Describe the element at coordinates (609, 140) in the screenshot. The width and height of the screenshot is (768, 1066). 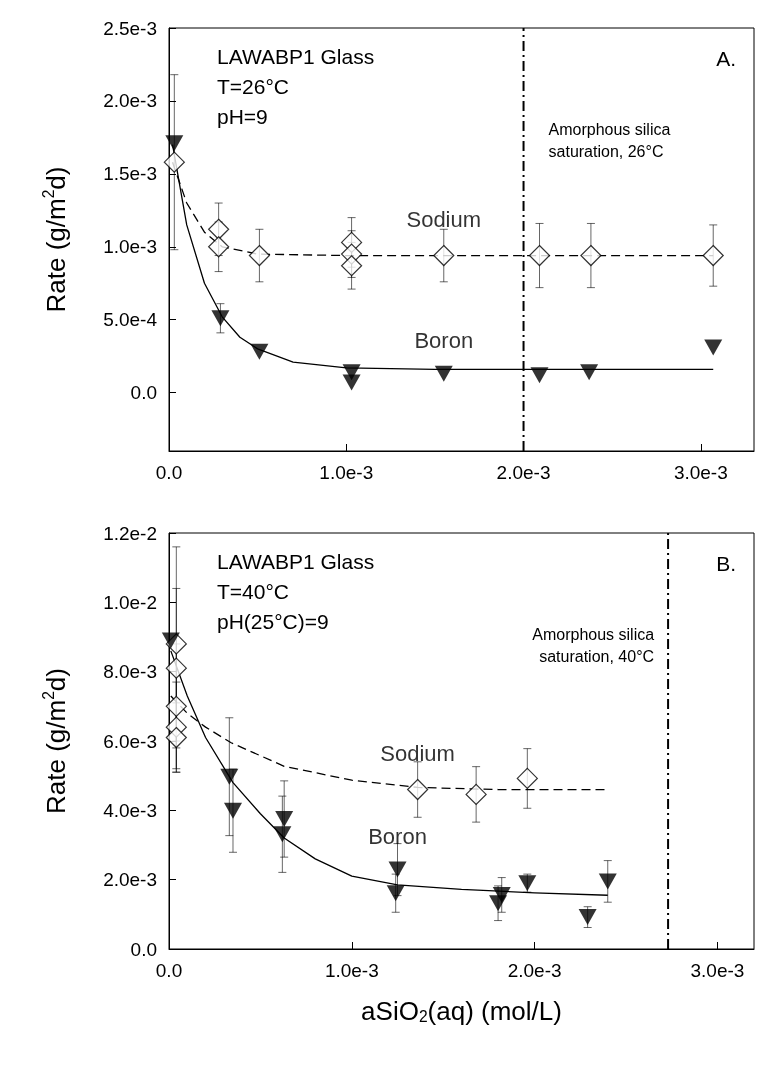
I see `ref-line-label: Amorphous silica saturation, 26°C` at that location.